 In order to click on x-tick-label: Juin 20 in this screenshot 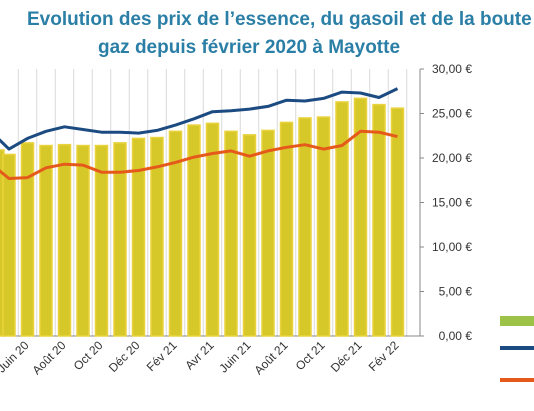, I will do `click(16, 356)`.